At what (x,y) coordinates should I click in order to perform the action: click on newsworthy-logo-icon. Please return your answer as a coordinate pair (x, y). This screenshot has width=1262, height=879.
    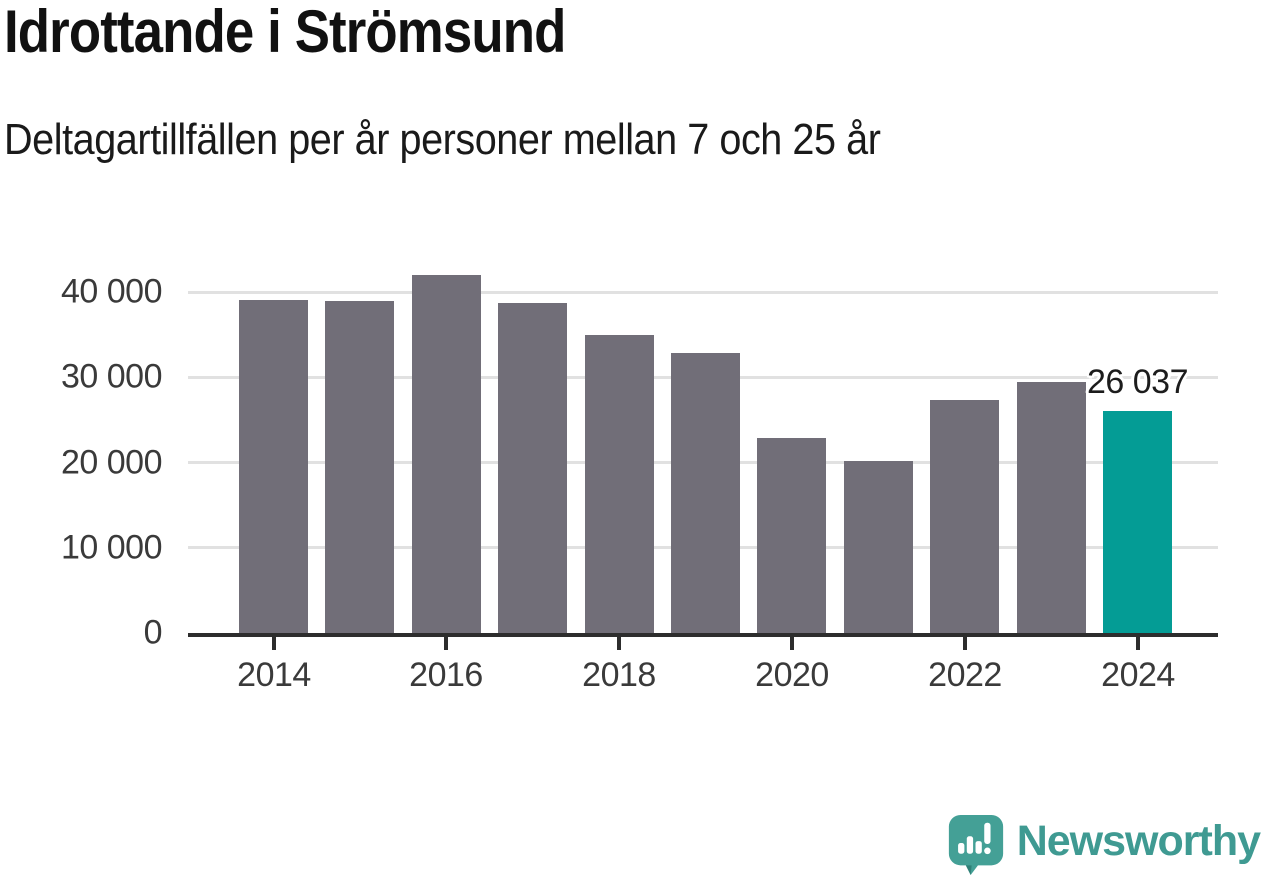
    Looking at the image, I should click on (975, 844).